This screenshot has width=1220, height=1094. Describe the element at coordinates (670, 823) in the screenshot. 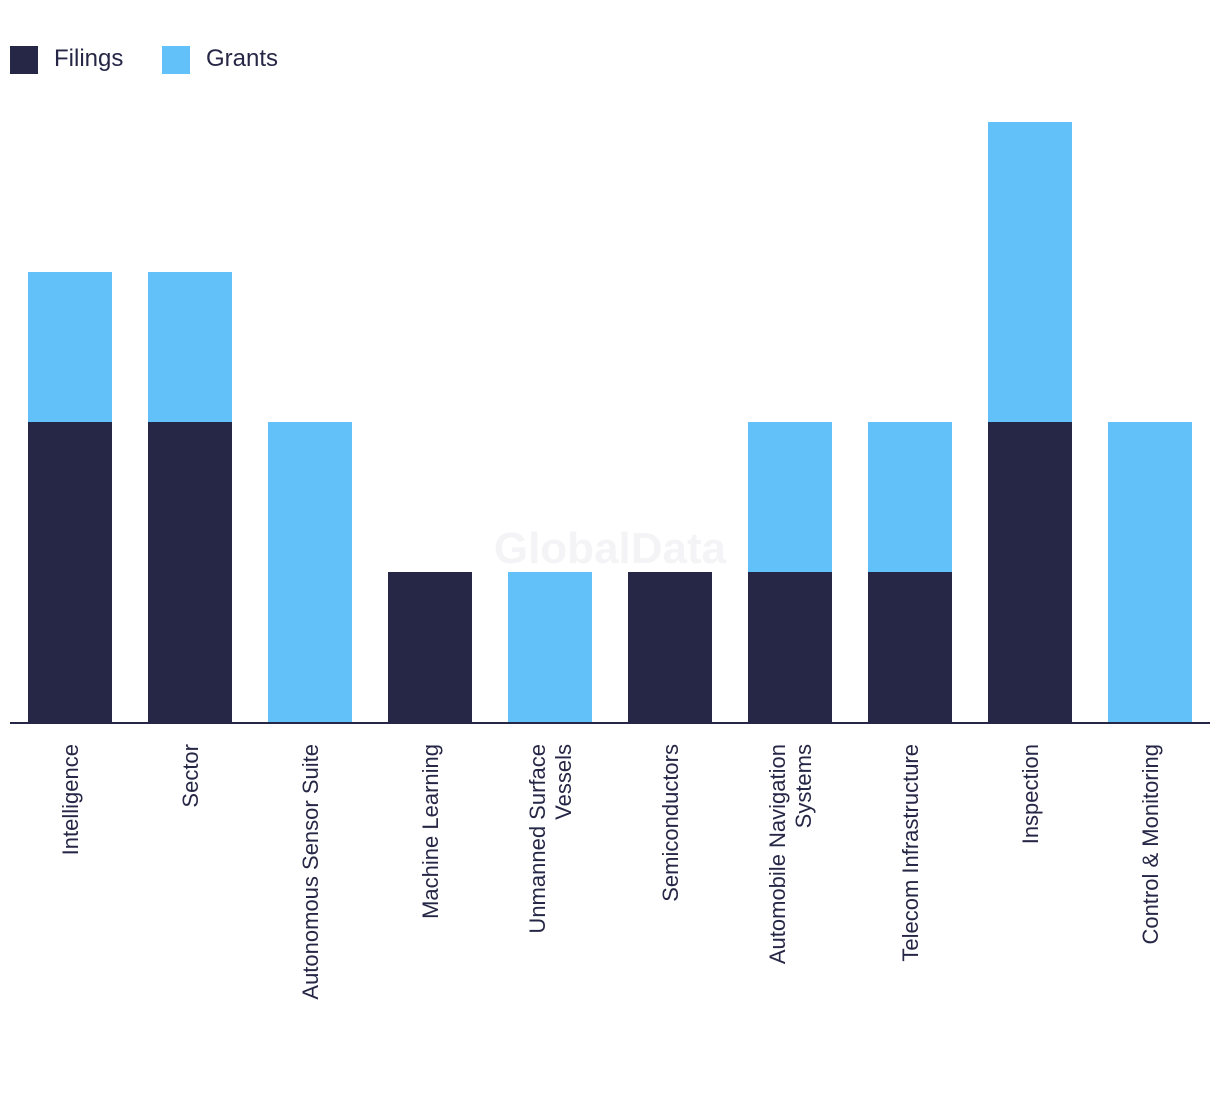

I see `x-tick-label-semiconductors: Semiconductors` at that location.